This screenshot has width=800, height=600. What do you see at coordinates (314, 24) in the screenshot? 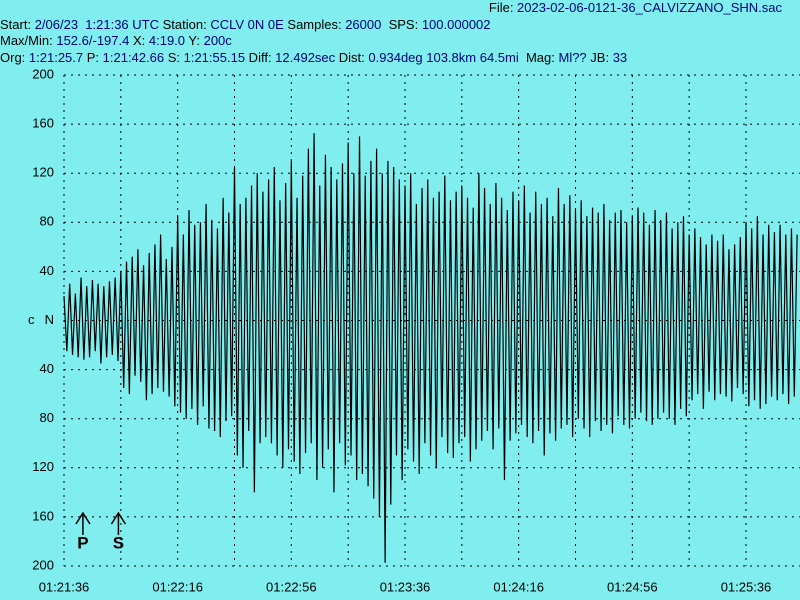
I see `header-label: Samples:` at bounding box center [314, 24].